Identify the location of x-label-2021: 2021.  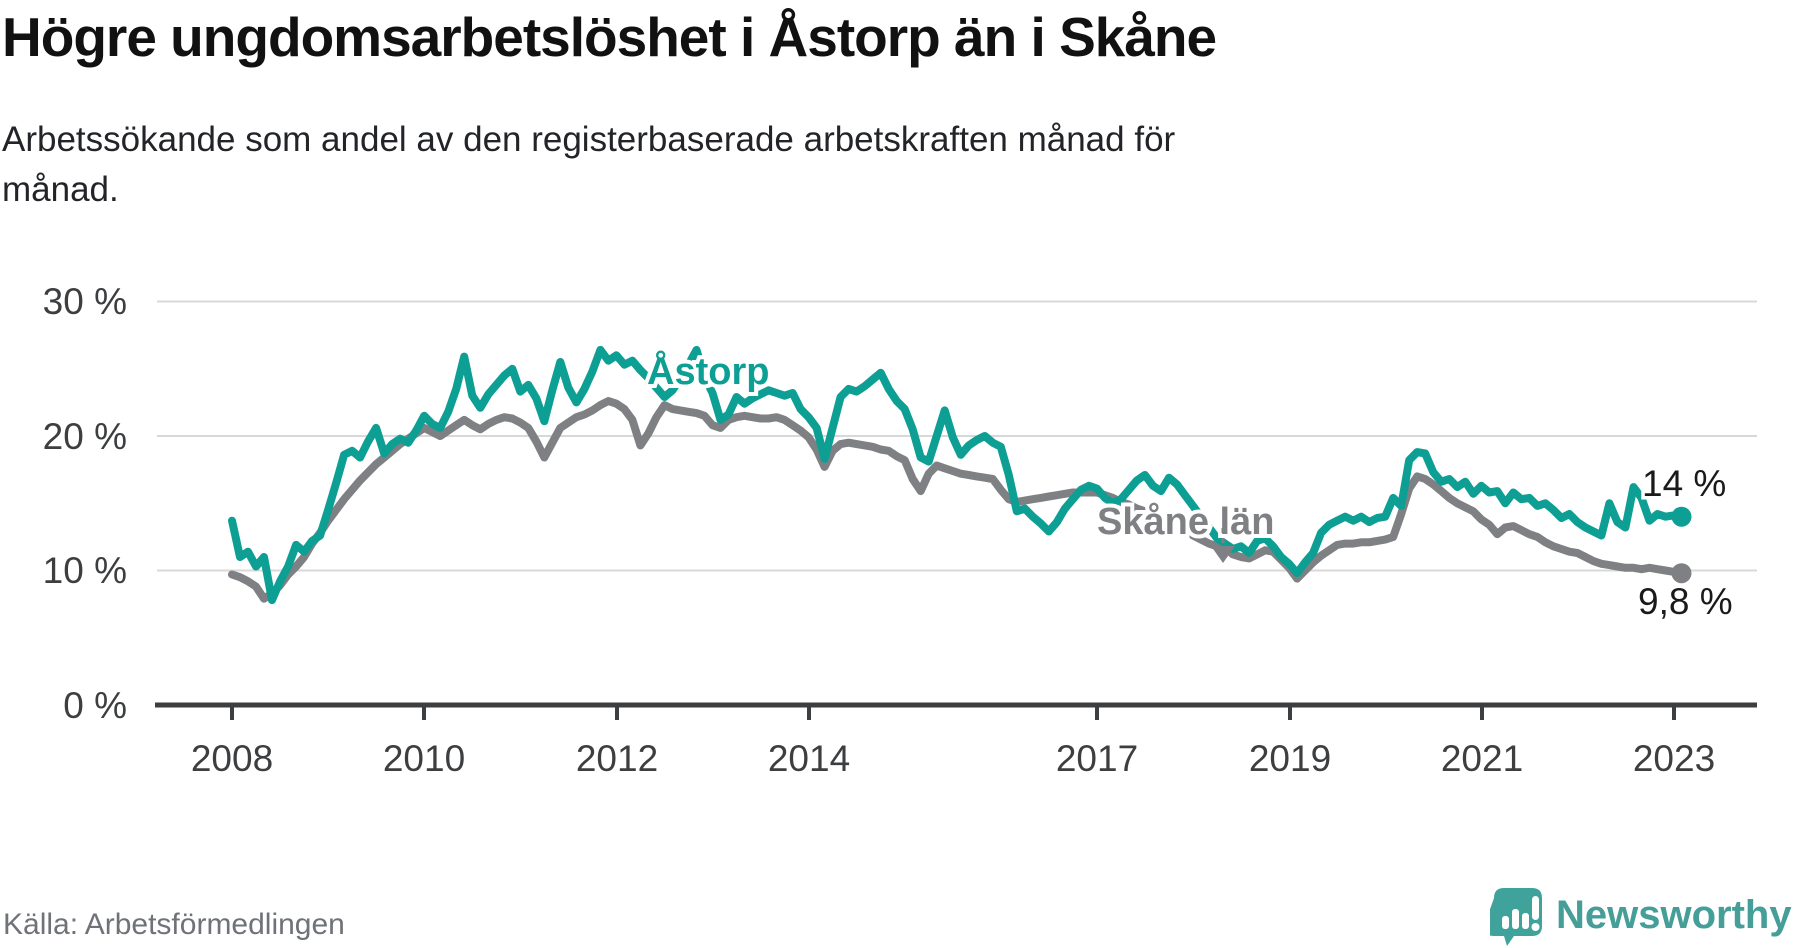
(1482, 758).